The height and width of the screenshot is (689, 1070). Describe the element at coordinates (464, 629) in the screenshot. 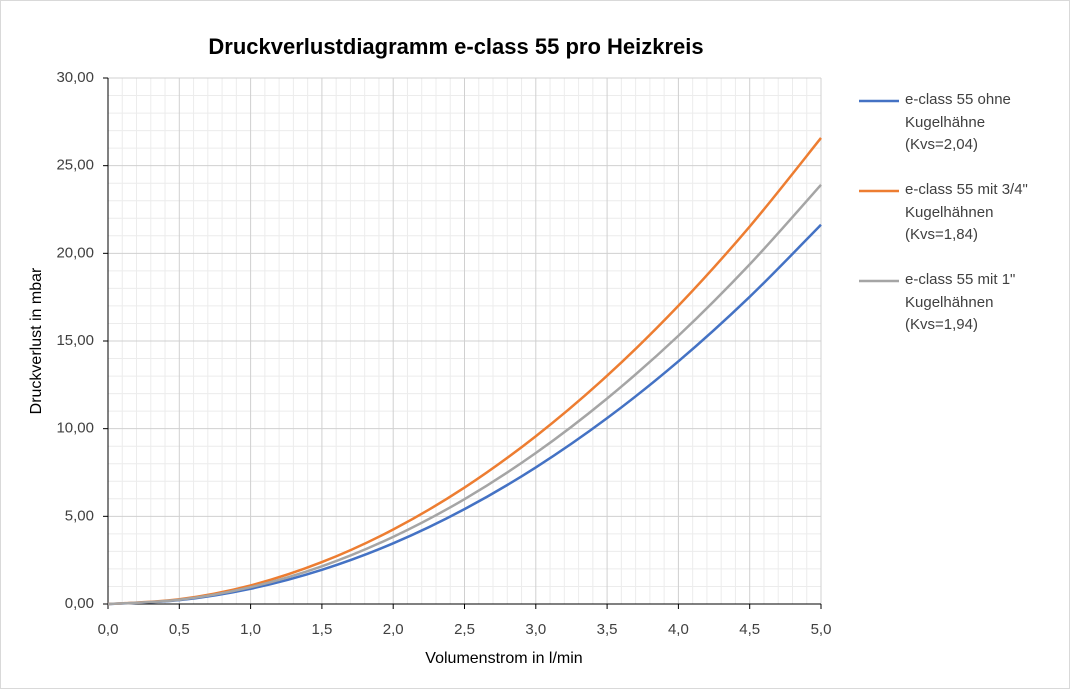

I see `x-tick-label: 2,5` at that location.